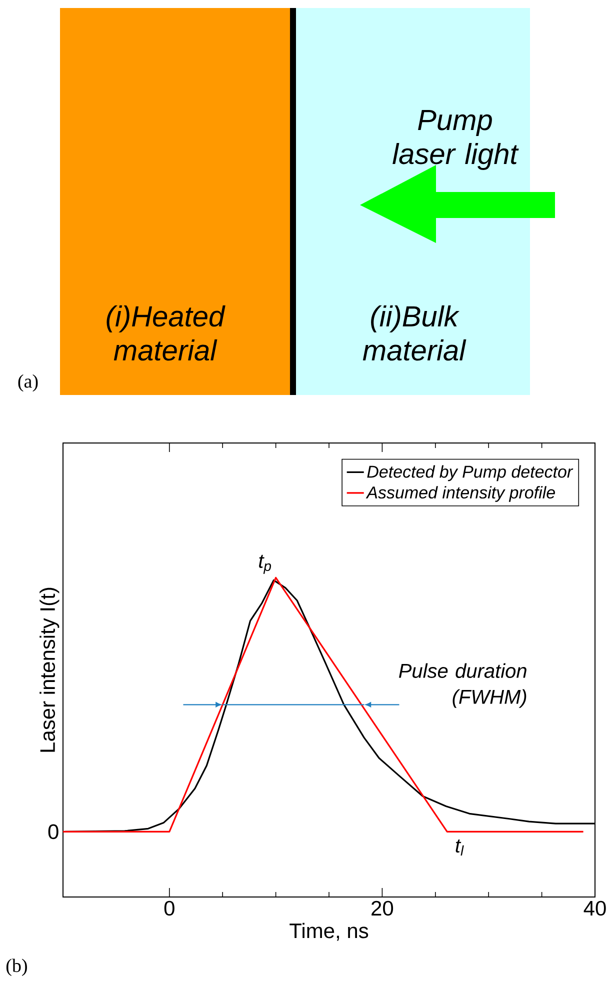 Image resolution: width=610 pixels, height=983 pixels. I want to click on annotation: t$_{p}$, so click(265, 564).